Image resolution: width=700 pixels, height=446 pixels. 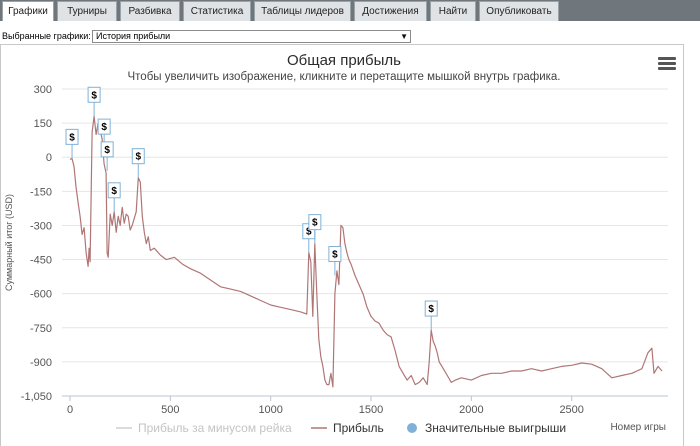 What do you see at coordinates (495, 428) in the screenshot?
I see `legend-item-big-wins: Значительные выигрыши` at bounding box center [495, 428].